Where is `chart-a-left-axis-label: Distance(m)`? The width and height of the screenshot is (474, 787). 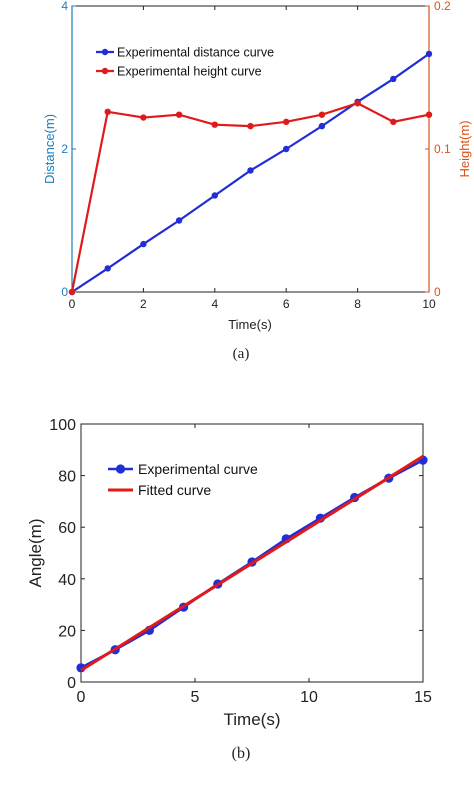 chart-a-left-axis-label: Distance(m) is located at coordinates (49, 149).